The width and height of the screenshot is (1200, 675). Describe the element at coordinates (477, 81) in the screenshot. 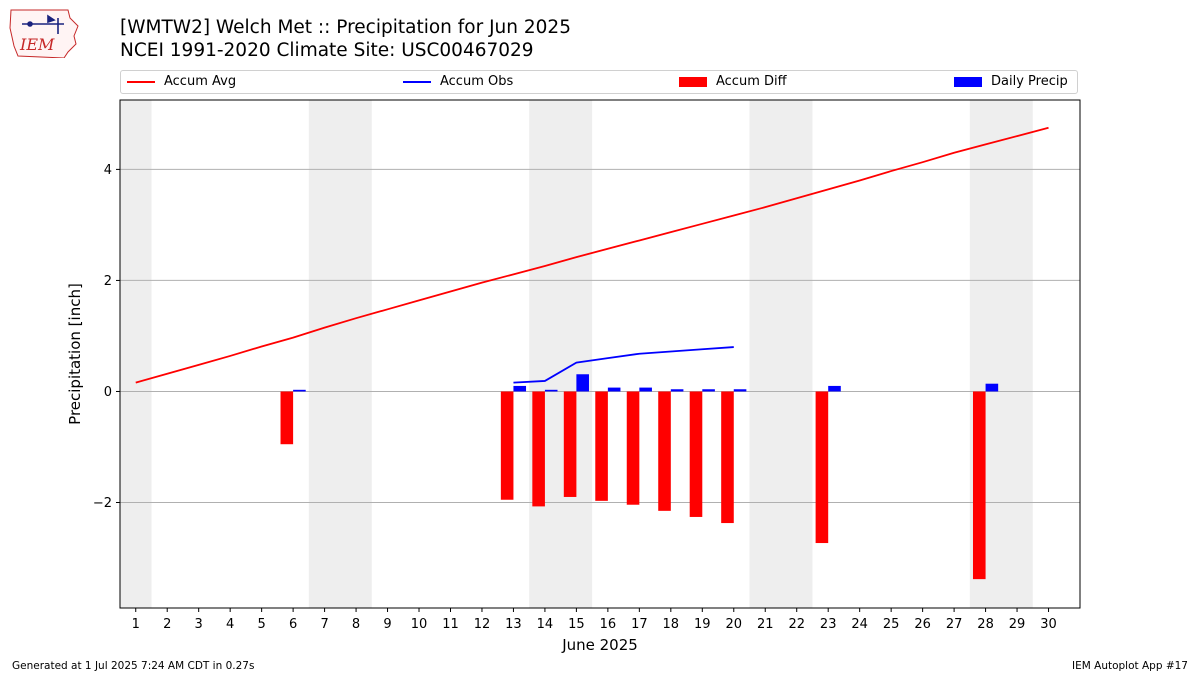

I see `legend-label-accum-obs: Accum Obs` at that location.